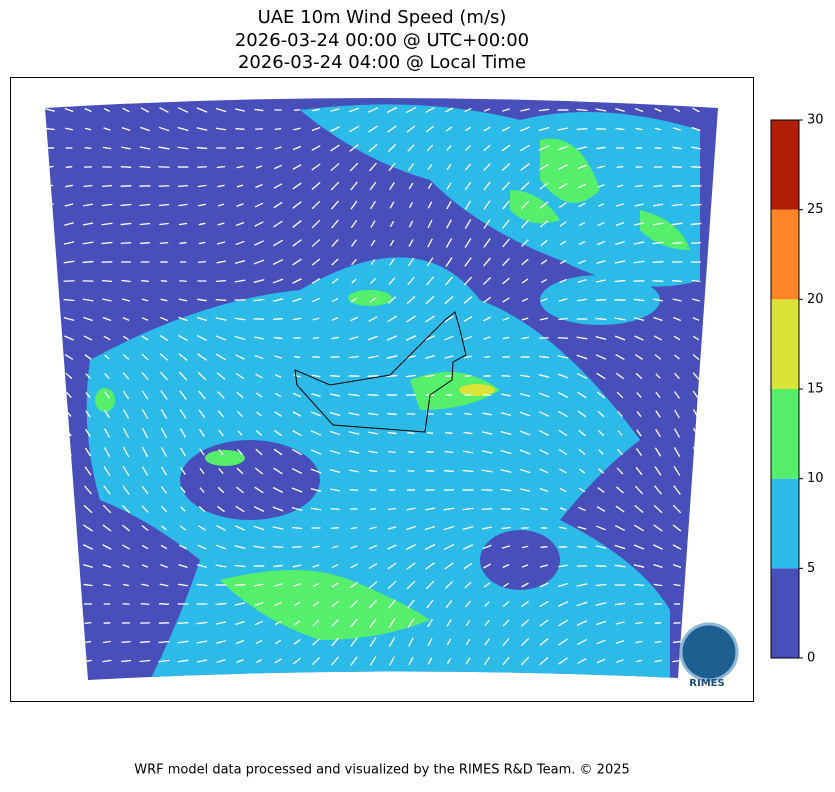 This screenshot has width=835, height=792. What do you see at coordinates (382, 62) in the screenshot?
I see `title-line: 2026-03-24 04:00 @ Local Time` at bounding box center [382, 62].